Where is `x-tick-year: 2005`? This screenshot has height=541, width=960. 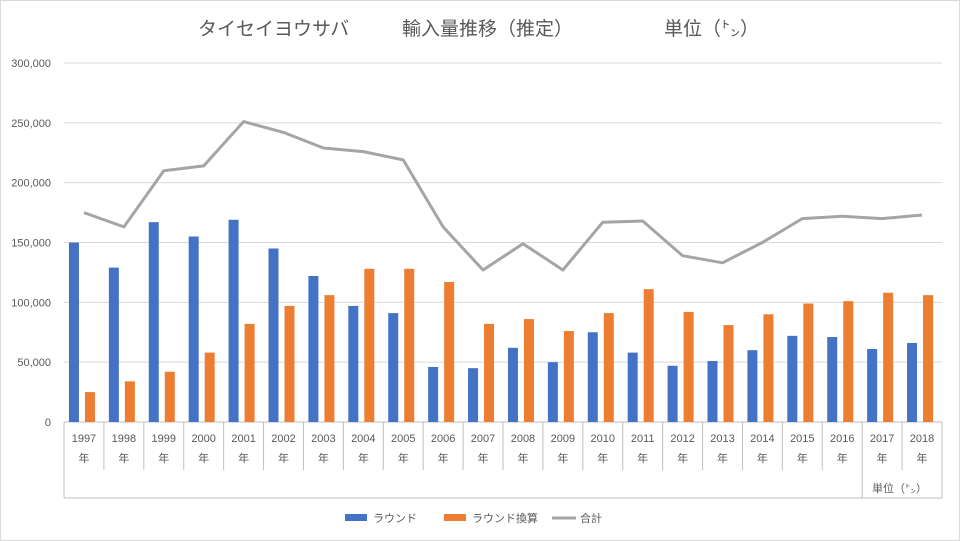 x-tick-year: 2005 is located at coordinates (403, 439).